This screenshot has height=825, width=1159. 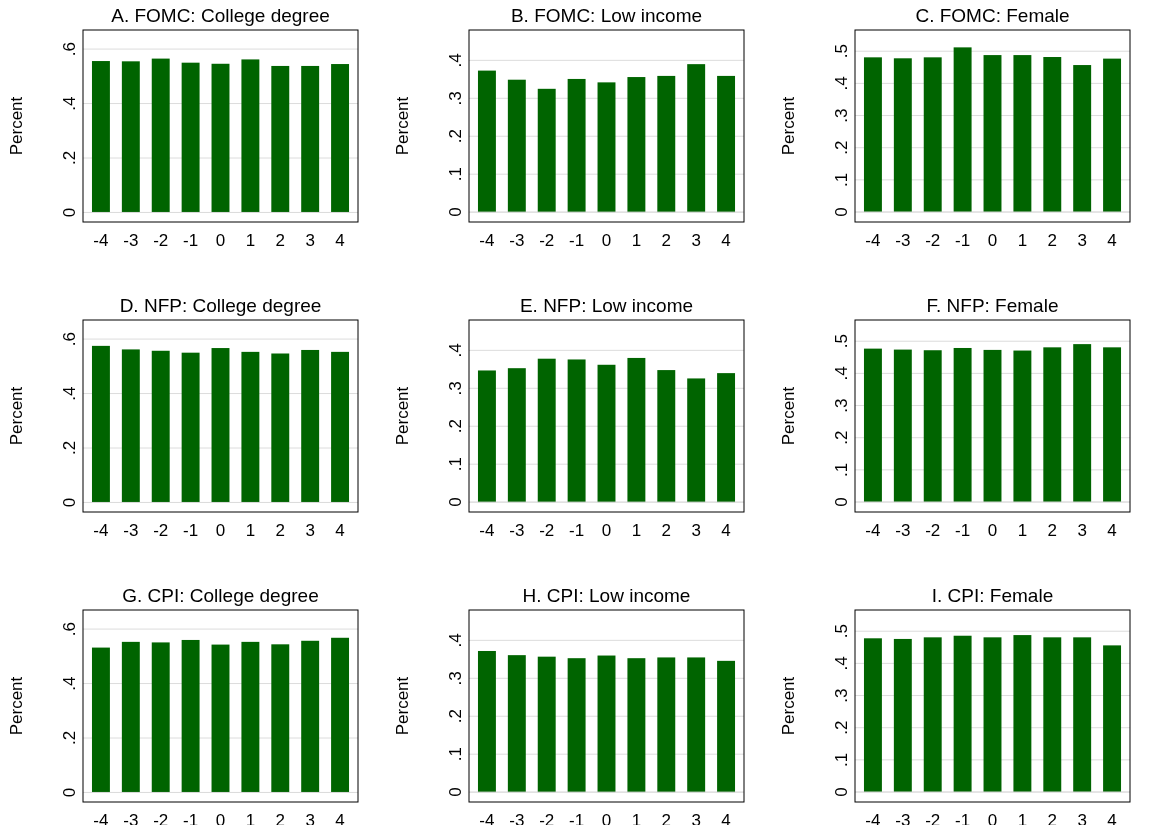 I want to click on chart-title: G. CPI: College degree, so click(x=220, y=595).